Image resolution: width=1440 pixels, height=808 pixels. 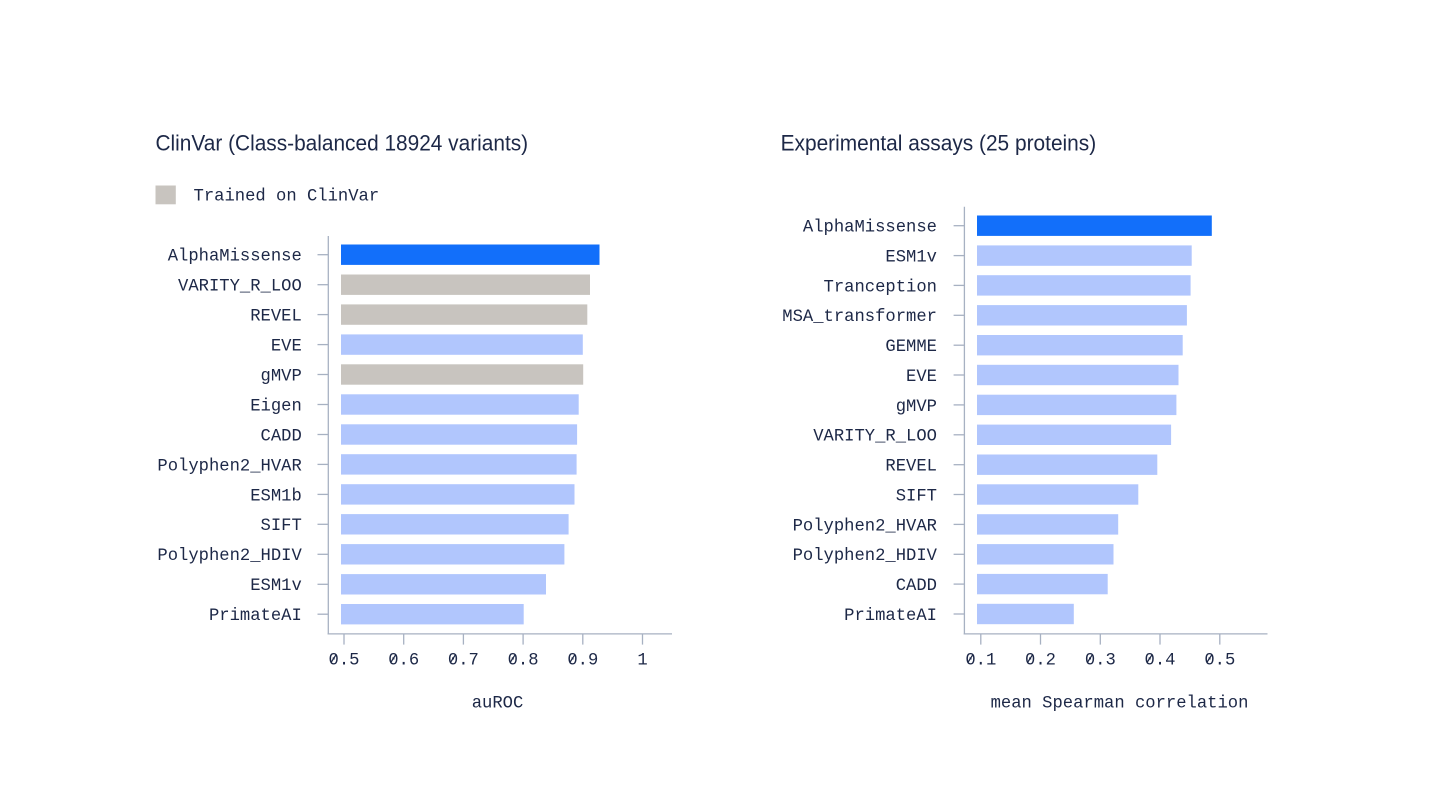 I want to click on svg-text: 0.1, so click(x=980, y=660).